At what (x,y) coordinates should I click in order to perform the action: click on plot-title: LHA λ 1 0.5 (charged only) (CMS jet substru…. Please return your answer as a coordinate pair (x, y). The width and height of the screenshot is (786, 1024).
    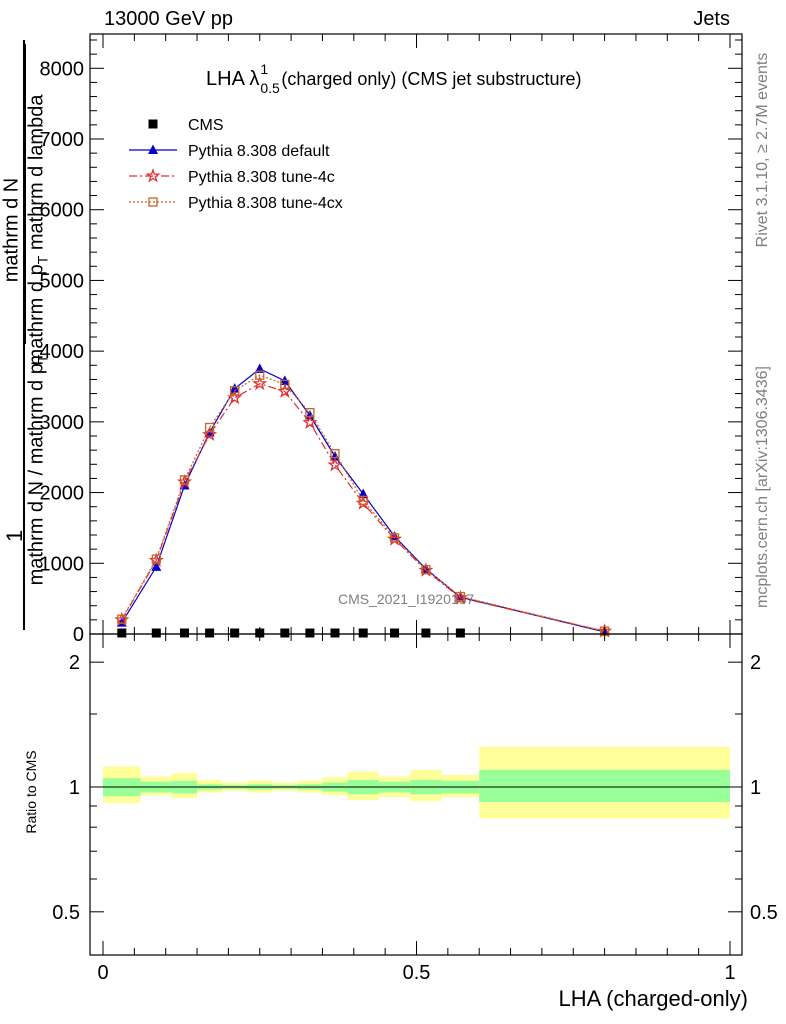
    Looking at the image, I should click on (394, 78).